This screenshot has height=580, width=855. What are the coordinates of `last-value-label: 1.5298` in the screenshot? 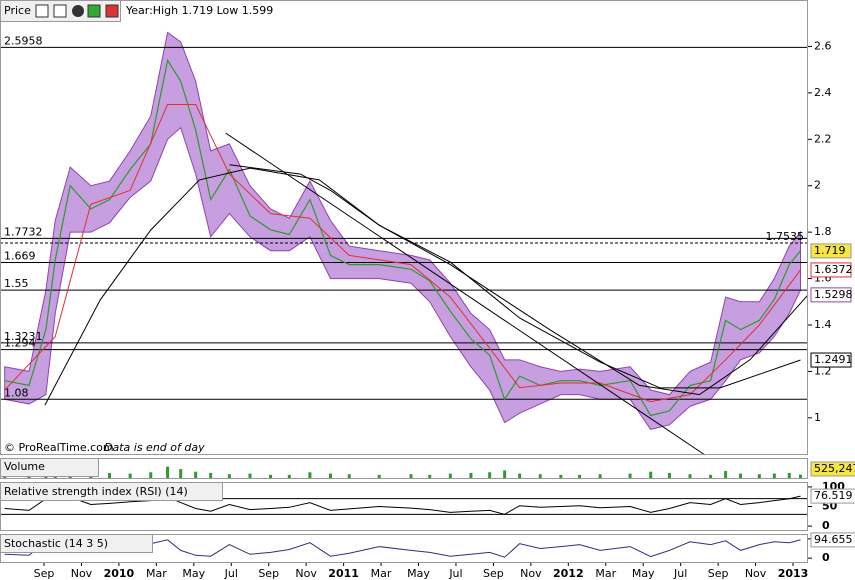 It's located at (833, 294).